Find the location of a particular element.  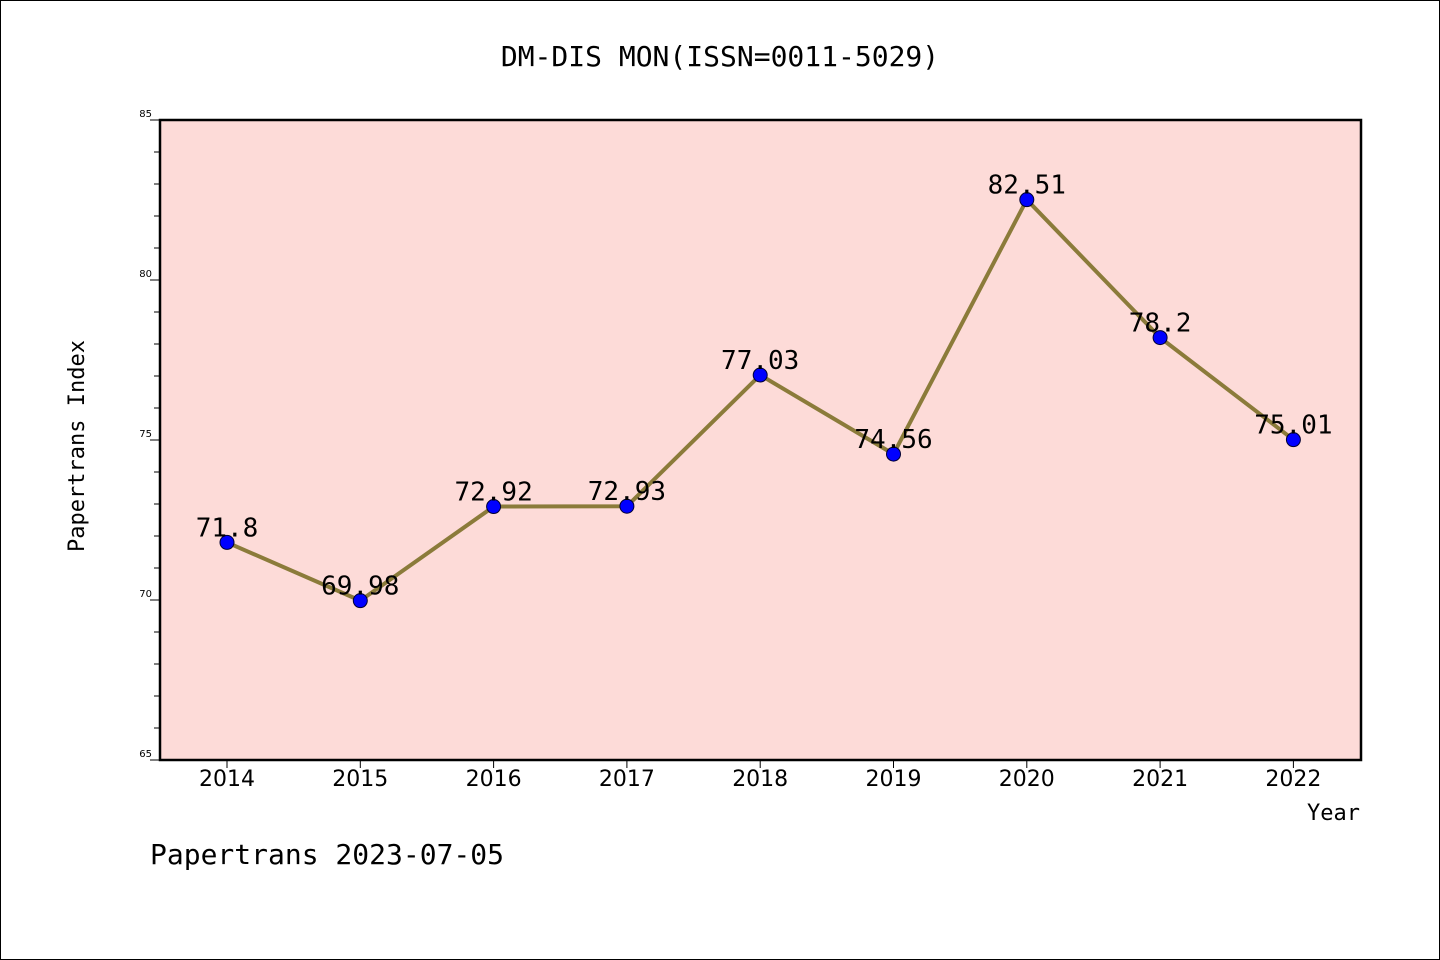

footer-credit: Papertrans 2023-07-05 is located at coordinates (327, 854).